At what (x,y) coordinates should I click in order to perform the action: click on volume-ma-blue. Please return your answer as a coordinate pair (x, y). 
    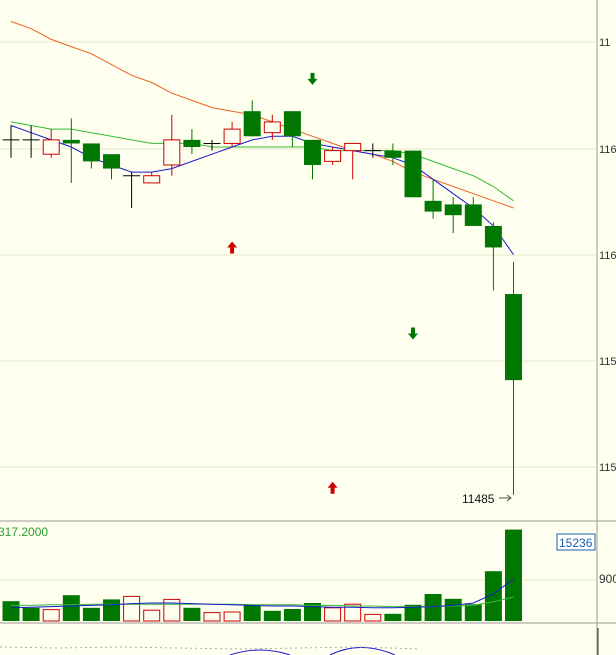
    Looking at the image, I should click on (262, 593).